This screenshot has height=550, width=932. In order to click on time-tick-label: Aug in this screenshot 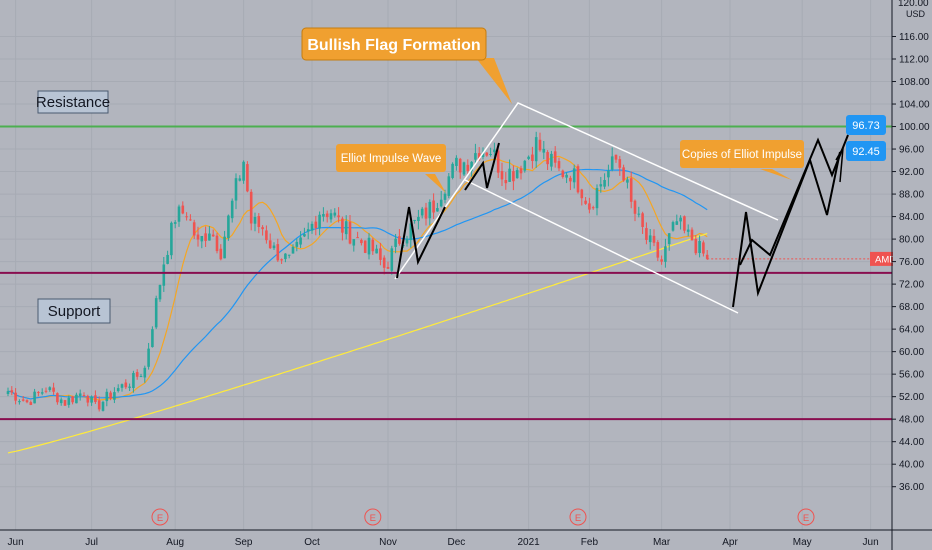, I will do `click(175, 542)`.